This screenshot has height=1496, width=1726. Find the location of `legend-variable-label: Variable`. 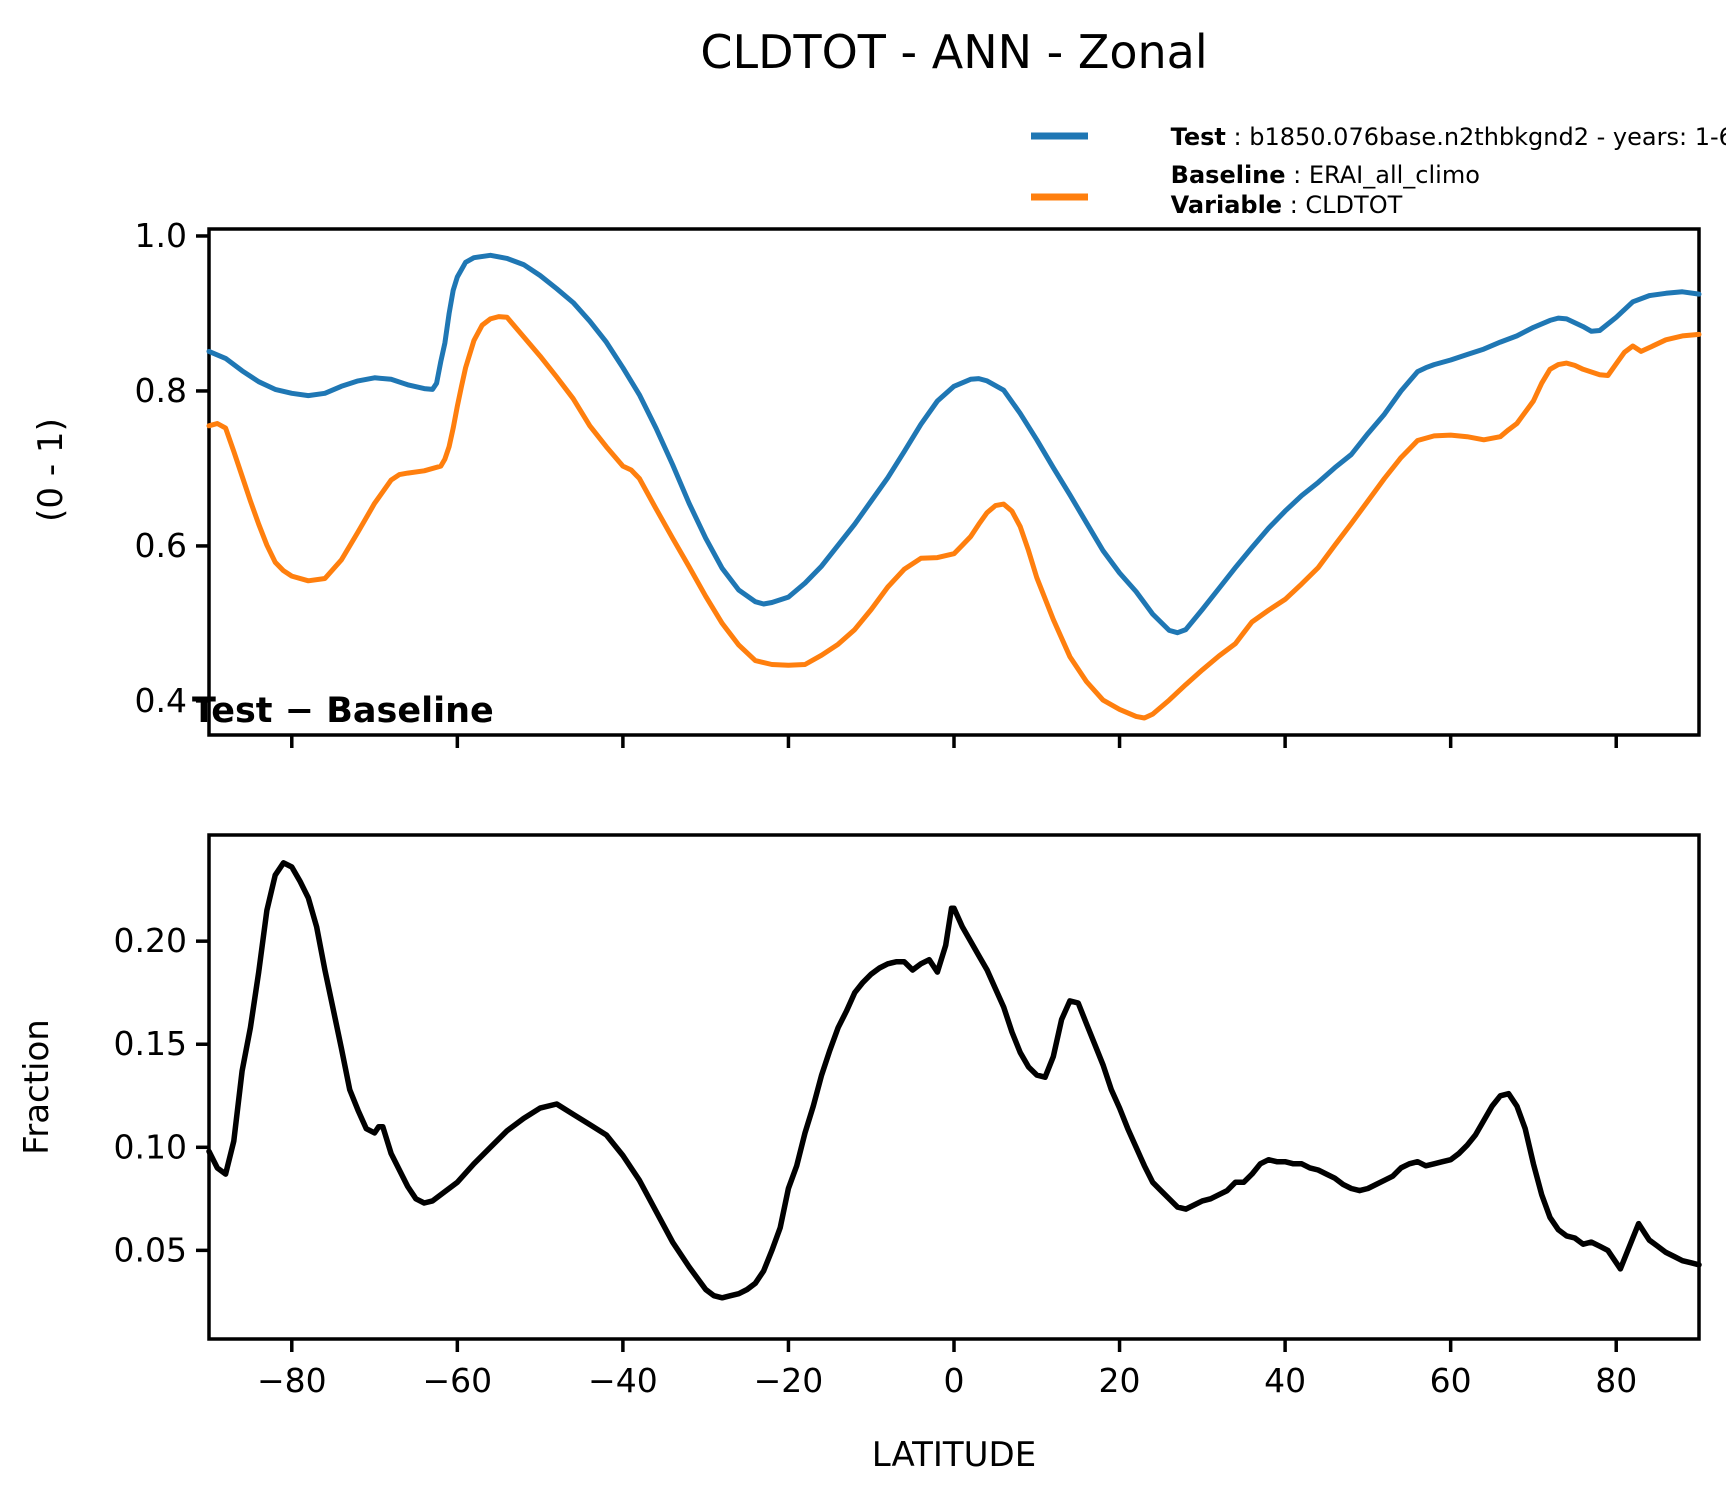

legend-variable-label: Variable is located at coordinates (1226, 205).